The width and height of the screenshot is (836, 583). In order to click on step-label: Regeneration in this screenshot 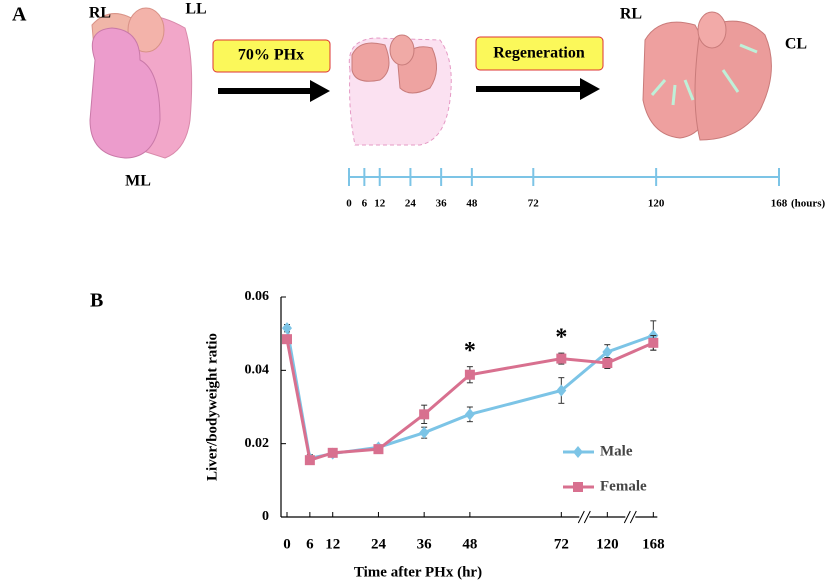, I will do `click(539, 53)`.